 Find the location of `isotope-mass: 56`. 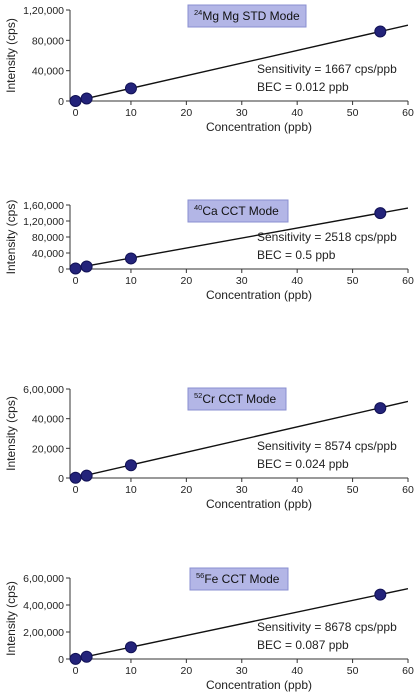

isotope-mass: 56 is located at coordinates (200, 575).